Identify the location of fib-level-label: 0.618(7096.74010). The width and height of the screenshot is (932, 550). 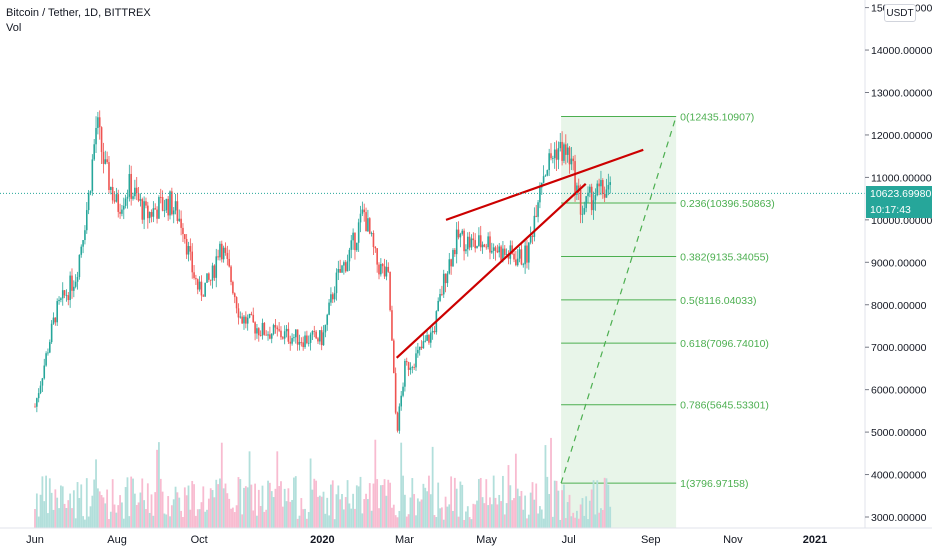
(724, 344).